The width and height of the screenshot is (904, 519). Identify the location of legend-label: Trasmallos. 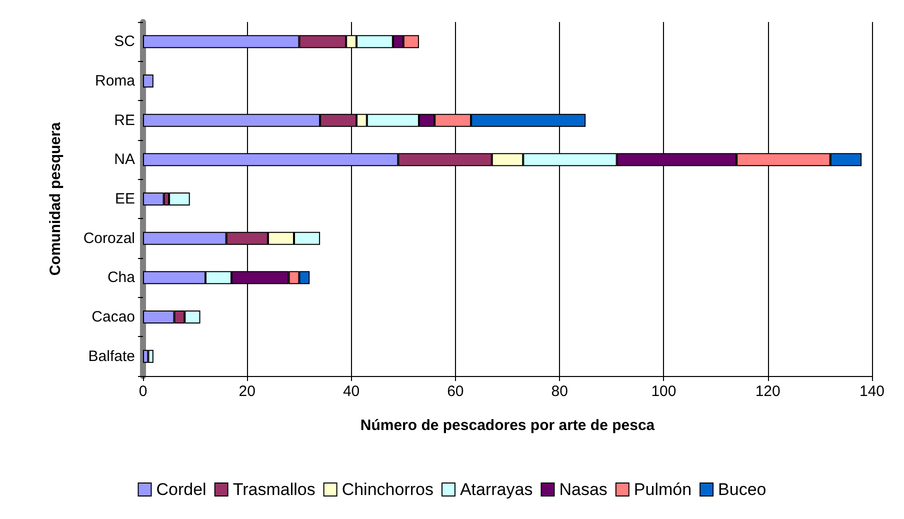
(274, 489).